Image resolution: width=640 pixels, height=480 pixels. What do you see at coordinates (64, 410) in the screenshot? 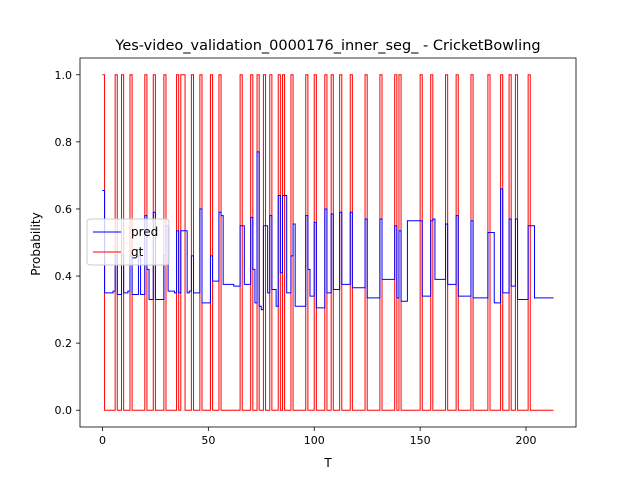
I see `y-tick-label: 0.0` at bounding box center [64, 410].